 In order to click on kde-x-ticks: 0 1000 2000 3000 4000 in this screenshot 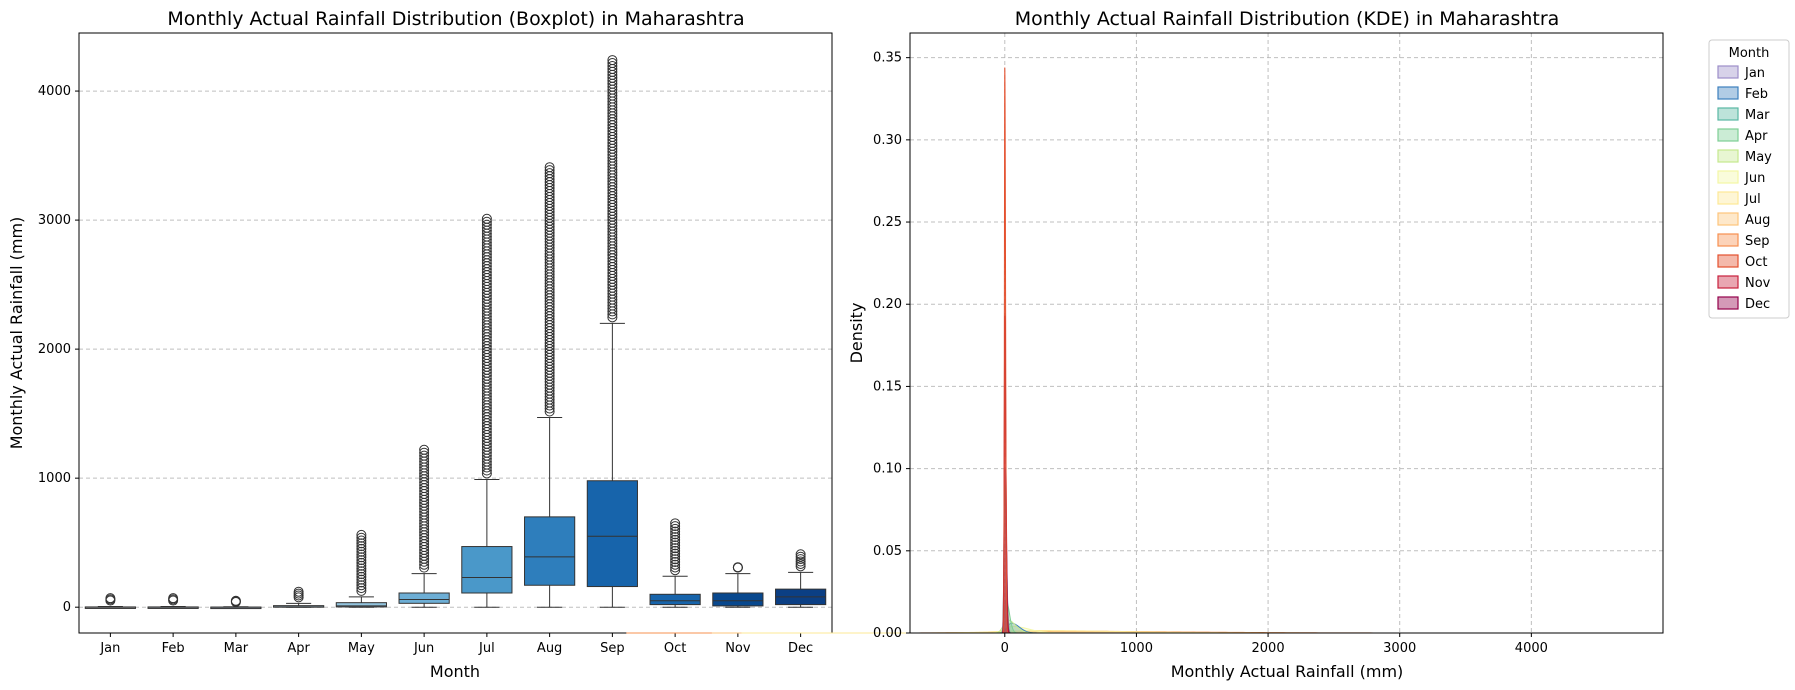, I will do `click(1274, 644)`.